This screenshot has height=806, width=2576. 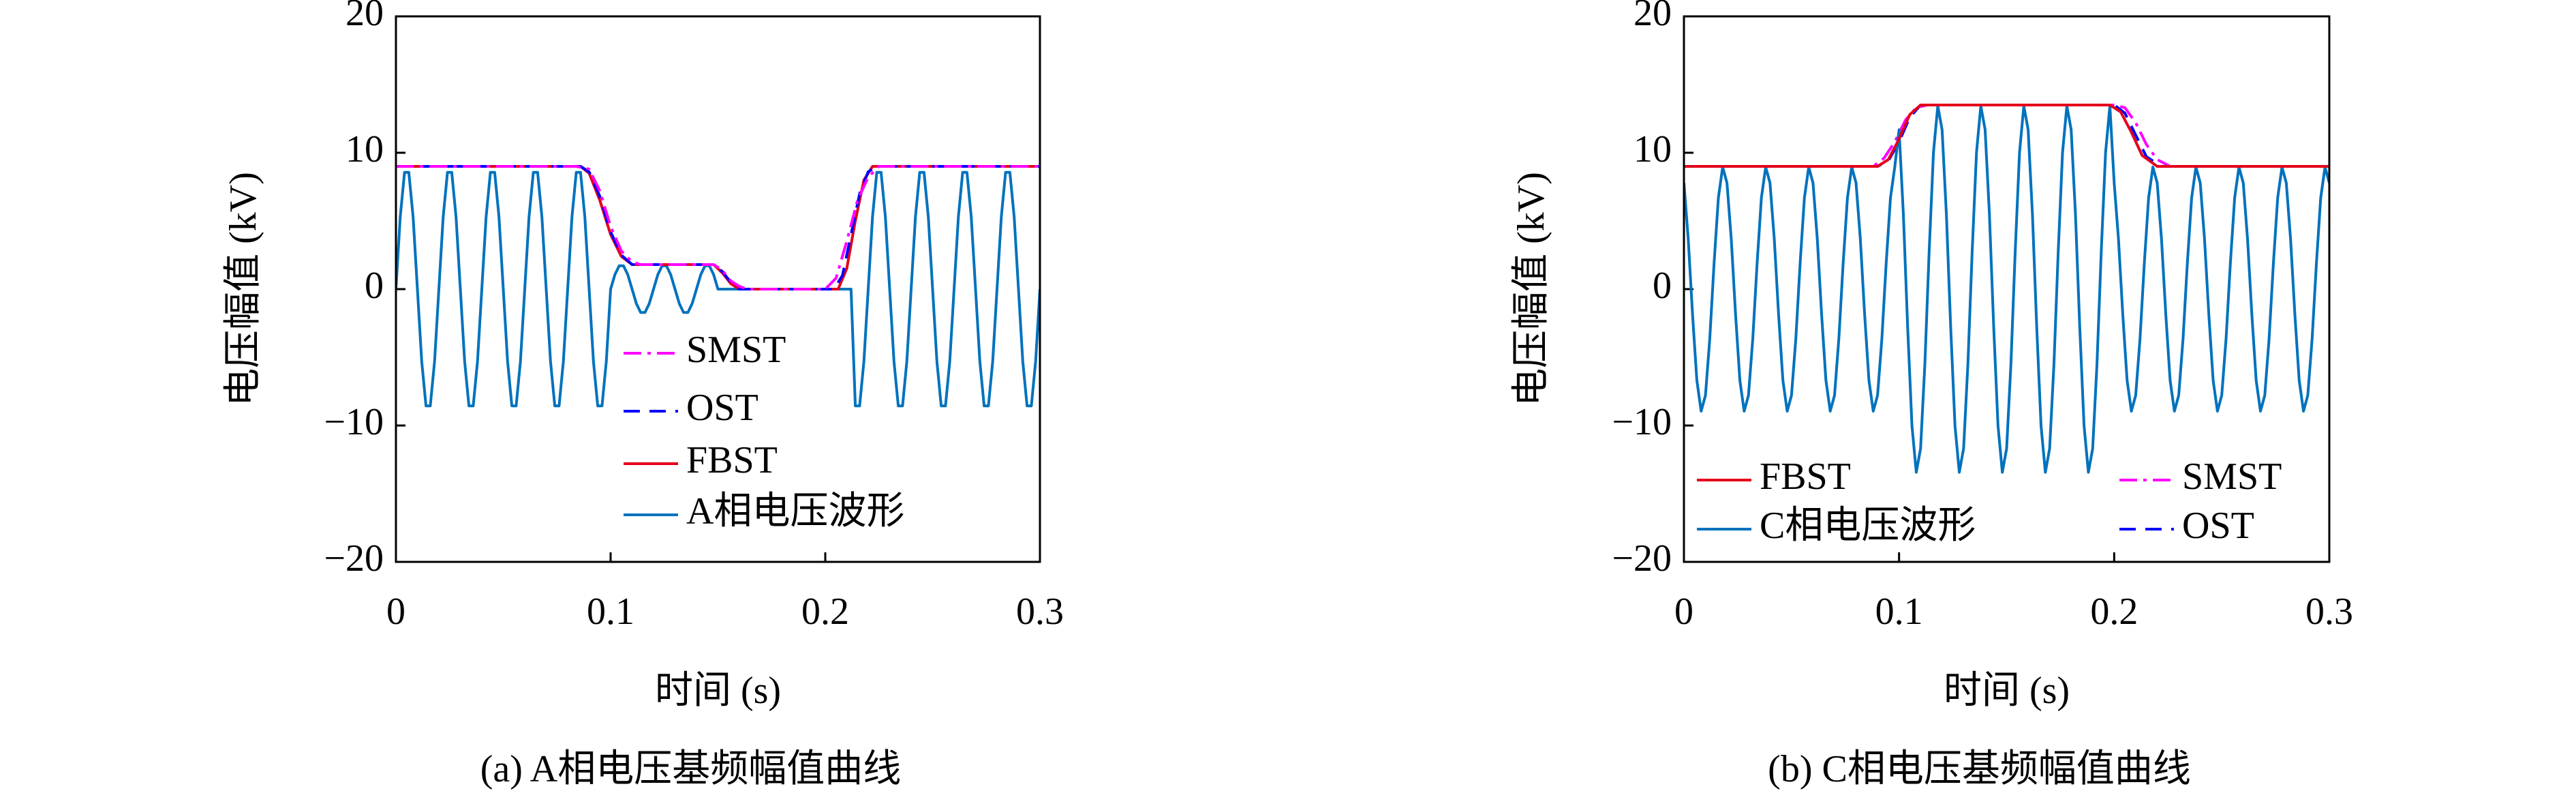 What do you see at coordinates (691, 769) in the screenshot?
I see `caption: (a) A相电压基频幅值曲线` at bounding box center [691, 769].